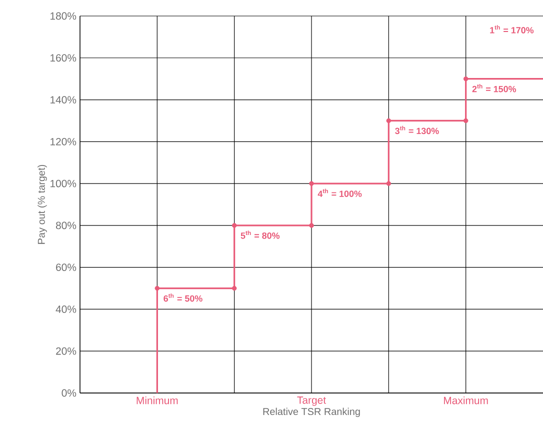 The width and height of the screenshot is (543, 436). I want to click on y-tick-label: 100%, so click(63, 184).